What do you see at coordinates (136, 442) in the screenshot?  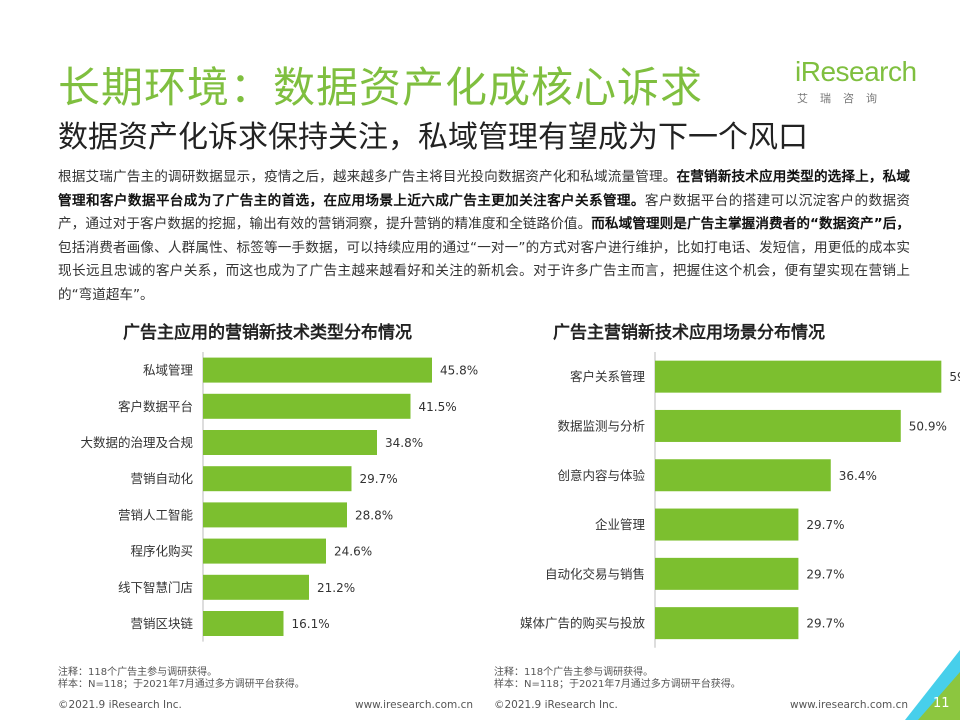 I see `category-label: 大数据的治理及合规` at bounding box center [136, 442].